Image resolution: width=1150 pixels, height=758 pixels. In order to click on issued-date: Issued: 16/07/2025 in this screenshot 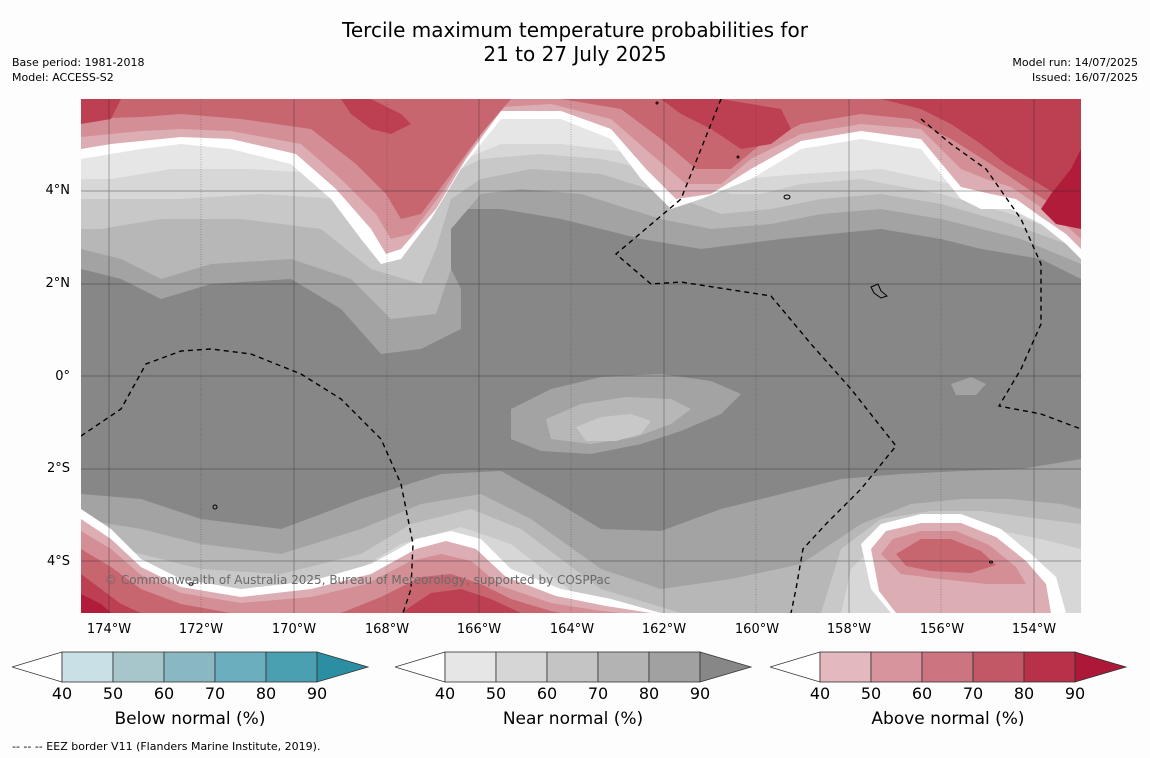, I will do `click(1084, 77)`.